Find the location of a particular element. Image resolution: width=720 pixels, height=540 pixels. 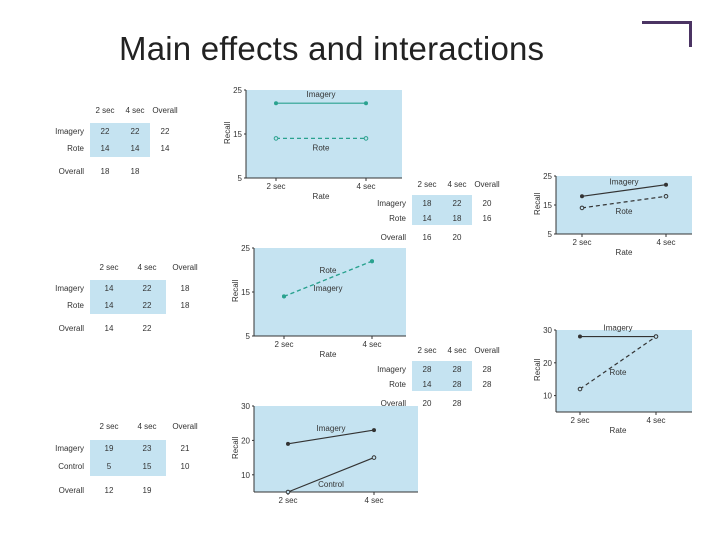

table-cell: 16 is located at coordinates (487, 218).